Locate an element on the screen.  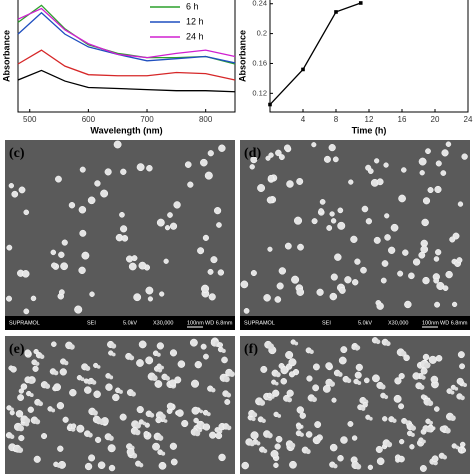
data-line is located at coordinates (315, 53).